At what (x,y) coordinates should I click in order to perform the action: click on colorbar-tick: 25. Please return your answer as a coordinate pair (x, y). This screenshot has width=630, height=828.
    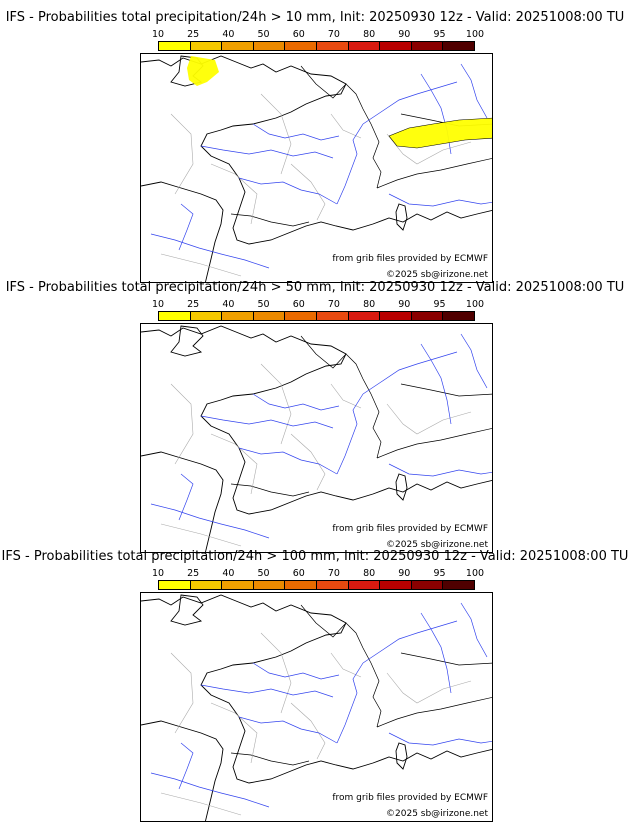
    Looking at the image, I should click on (193, 304).